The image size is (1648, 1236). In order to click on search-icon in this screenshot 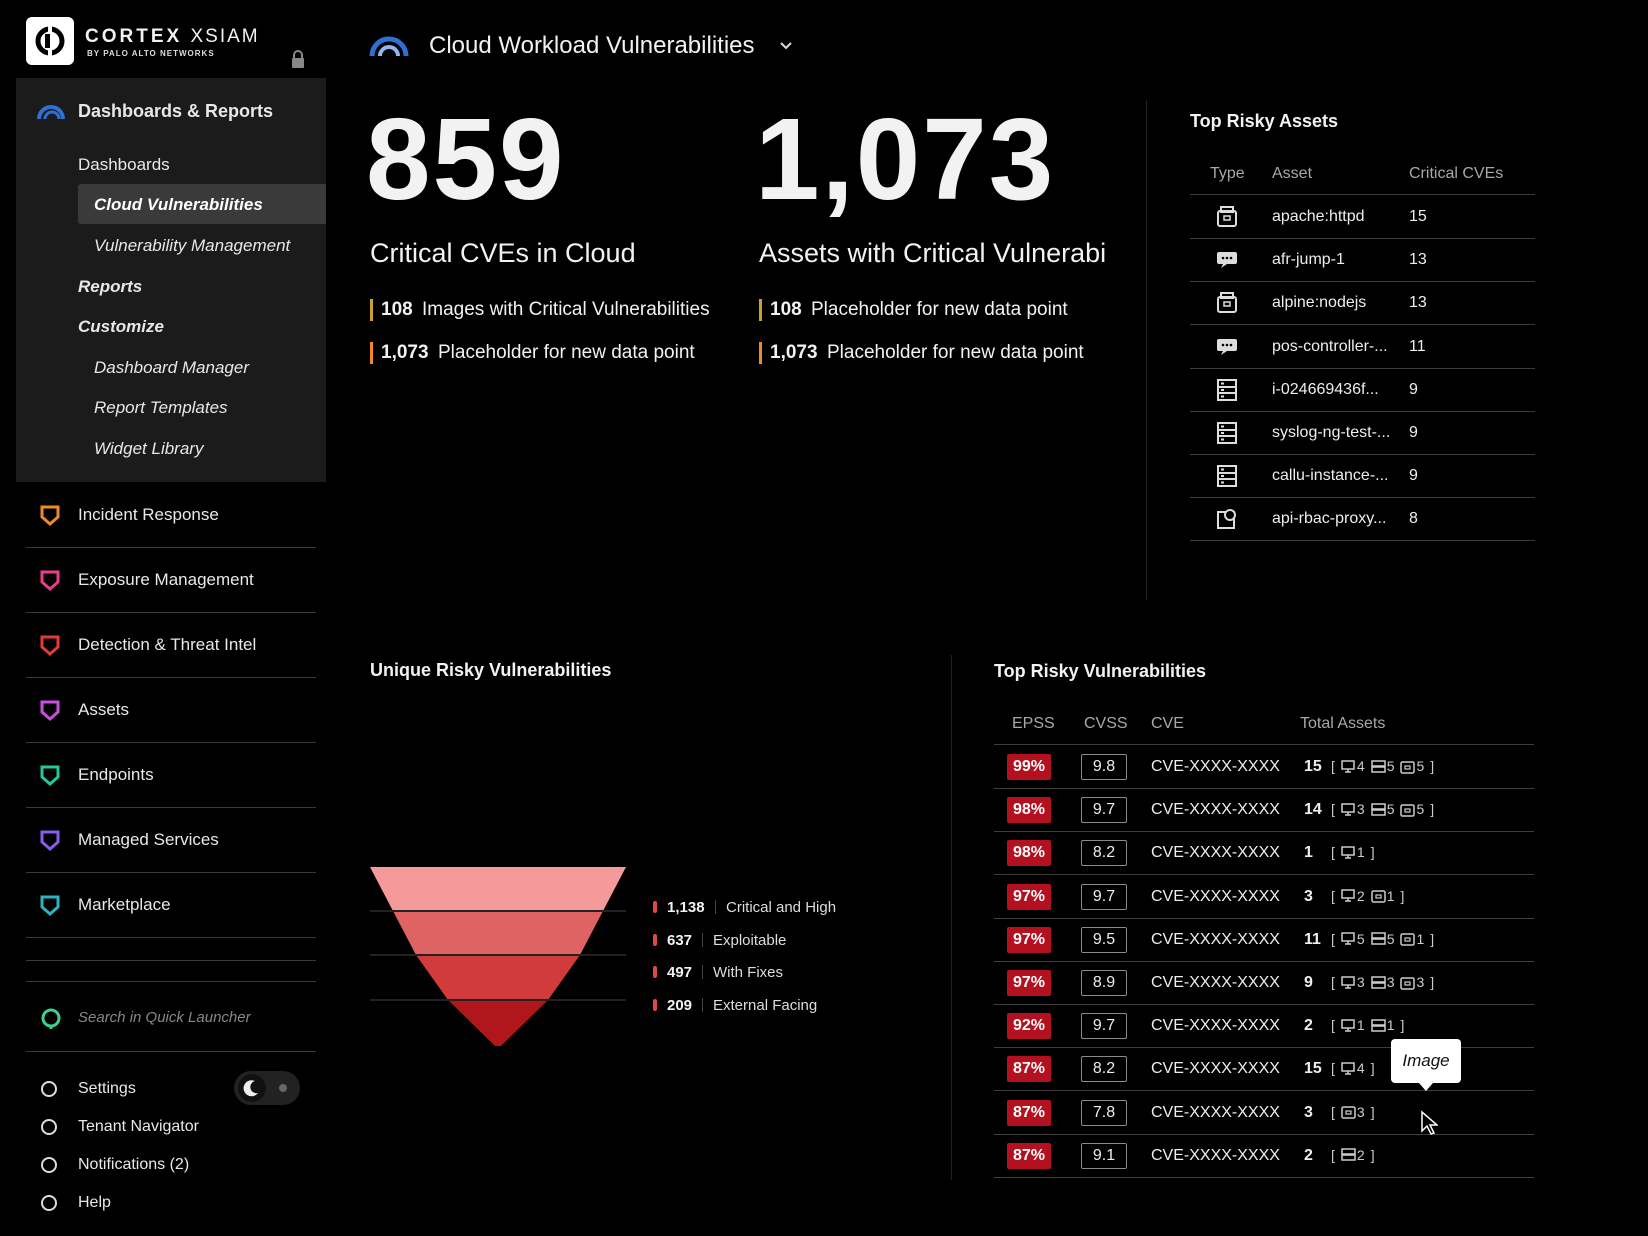, I will do `click(51, 1018)`.